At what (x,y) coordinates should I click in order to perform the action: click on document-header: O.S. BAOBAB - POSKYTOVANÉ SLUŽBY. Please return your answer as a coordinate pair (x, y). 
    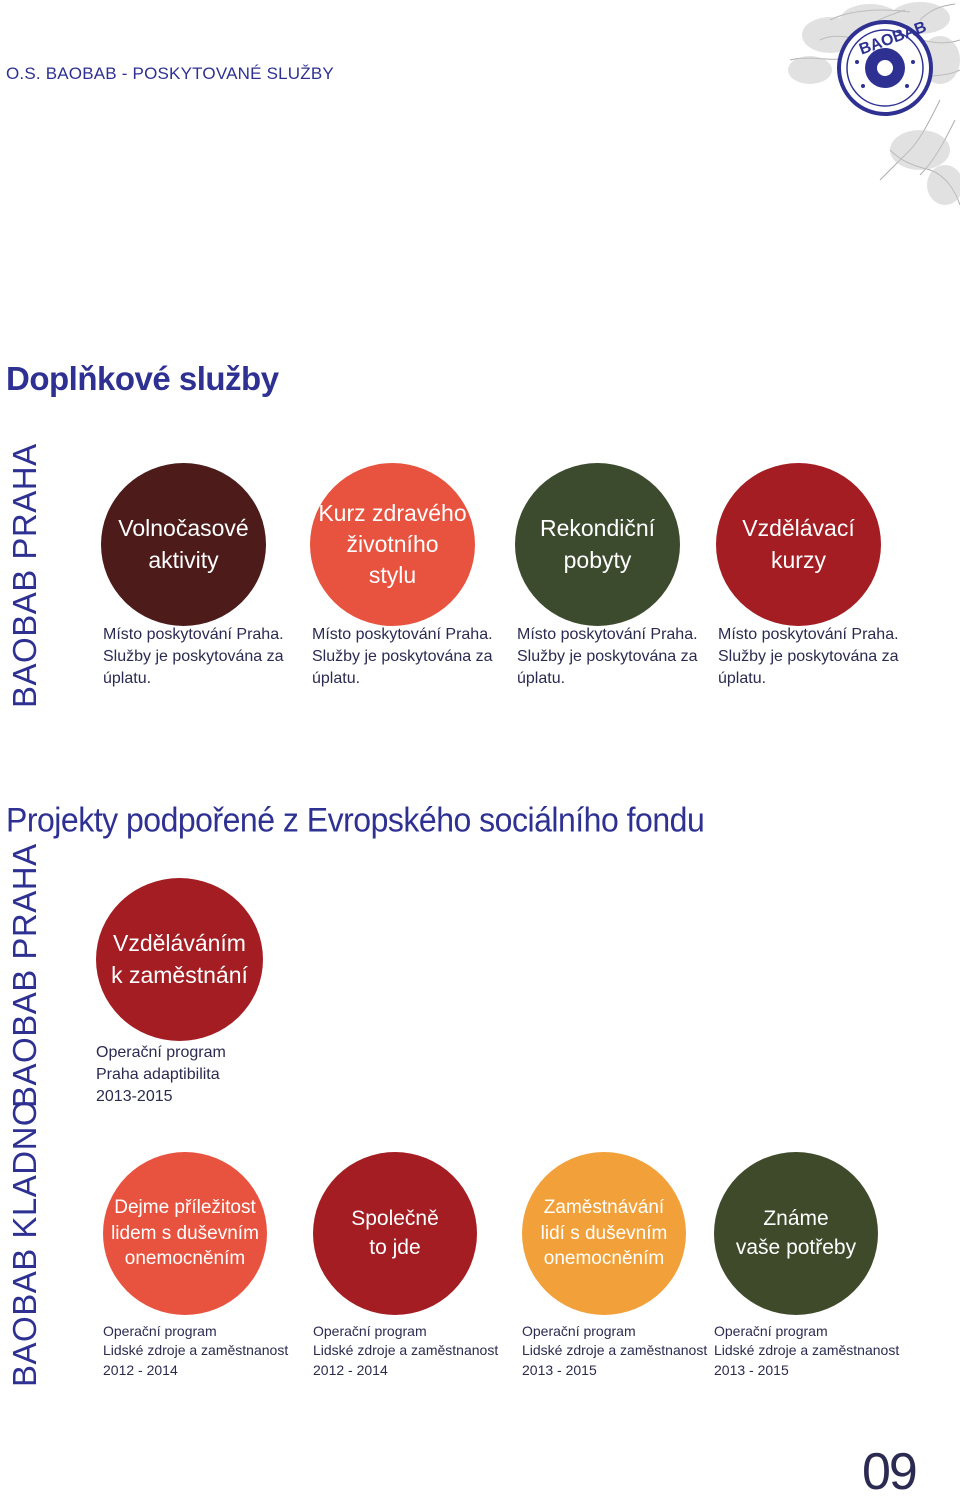
    Looking at the image, I should click on (170, 73).